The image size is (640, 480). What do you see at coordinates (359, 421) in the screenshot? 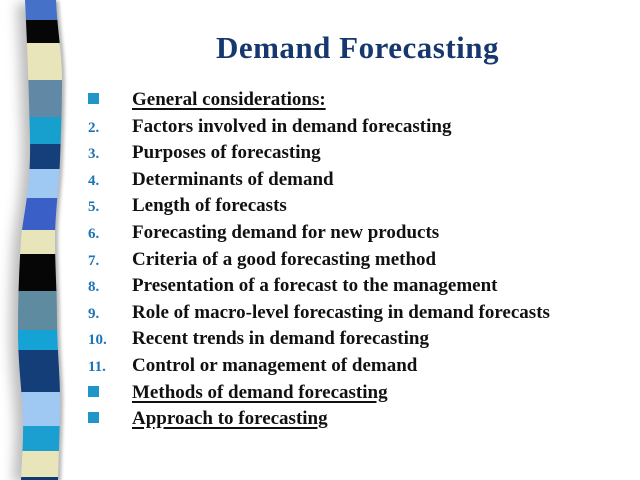
I see `list-item: Approach to forecasting` at bounding box center [359, 421].